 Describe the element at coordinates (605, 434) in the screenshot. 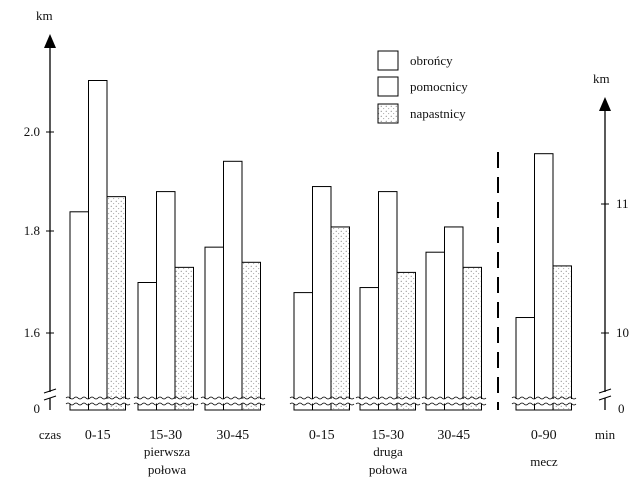

I see `x-unit: min` at that location.